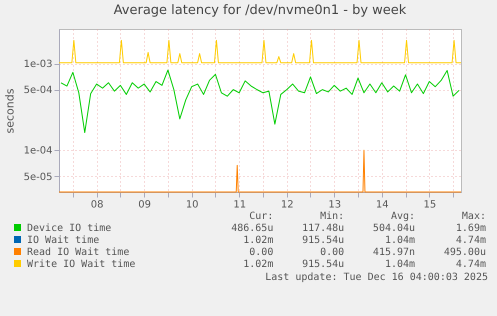 The width and height of the screenshot is (497, 316). I want to click on legend-label: Device IO time, so click(69, 229).